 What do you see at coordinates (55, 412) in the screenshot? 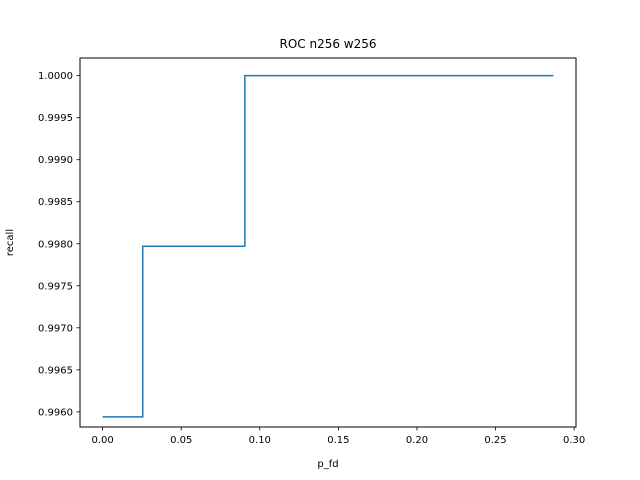
I see `y-tick-label: 0.9960` at bounding box center [55, 412].